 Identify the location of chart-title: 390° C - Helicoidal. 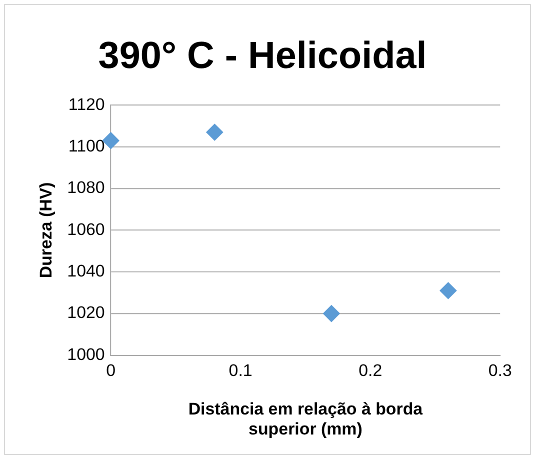
(262, 56).